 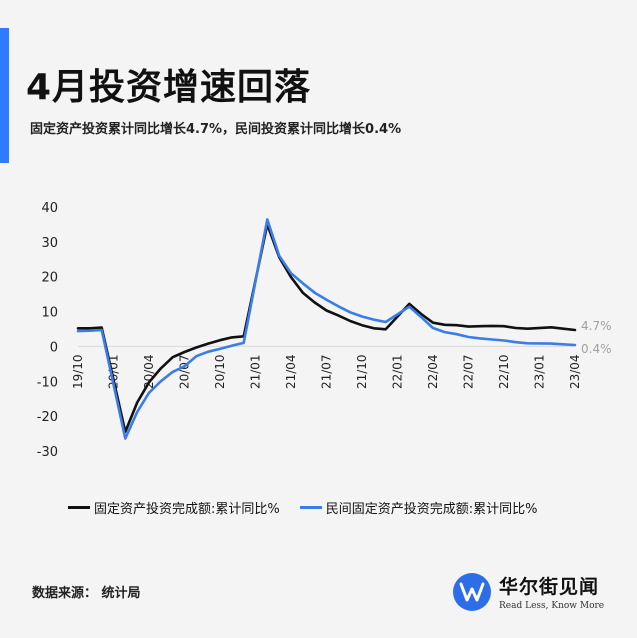 I want to click on x-tick-label: 20/10, so click(x=220, y=371).